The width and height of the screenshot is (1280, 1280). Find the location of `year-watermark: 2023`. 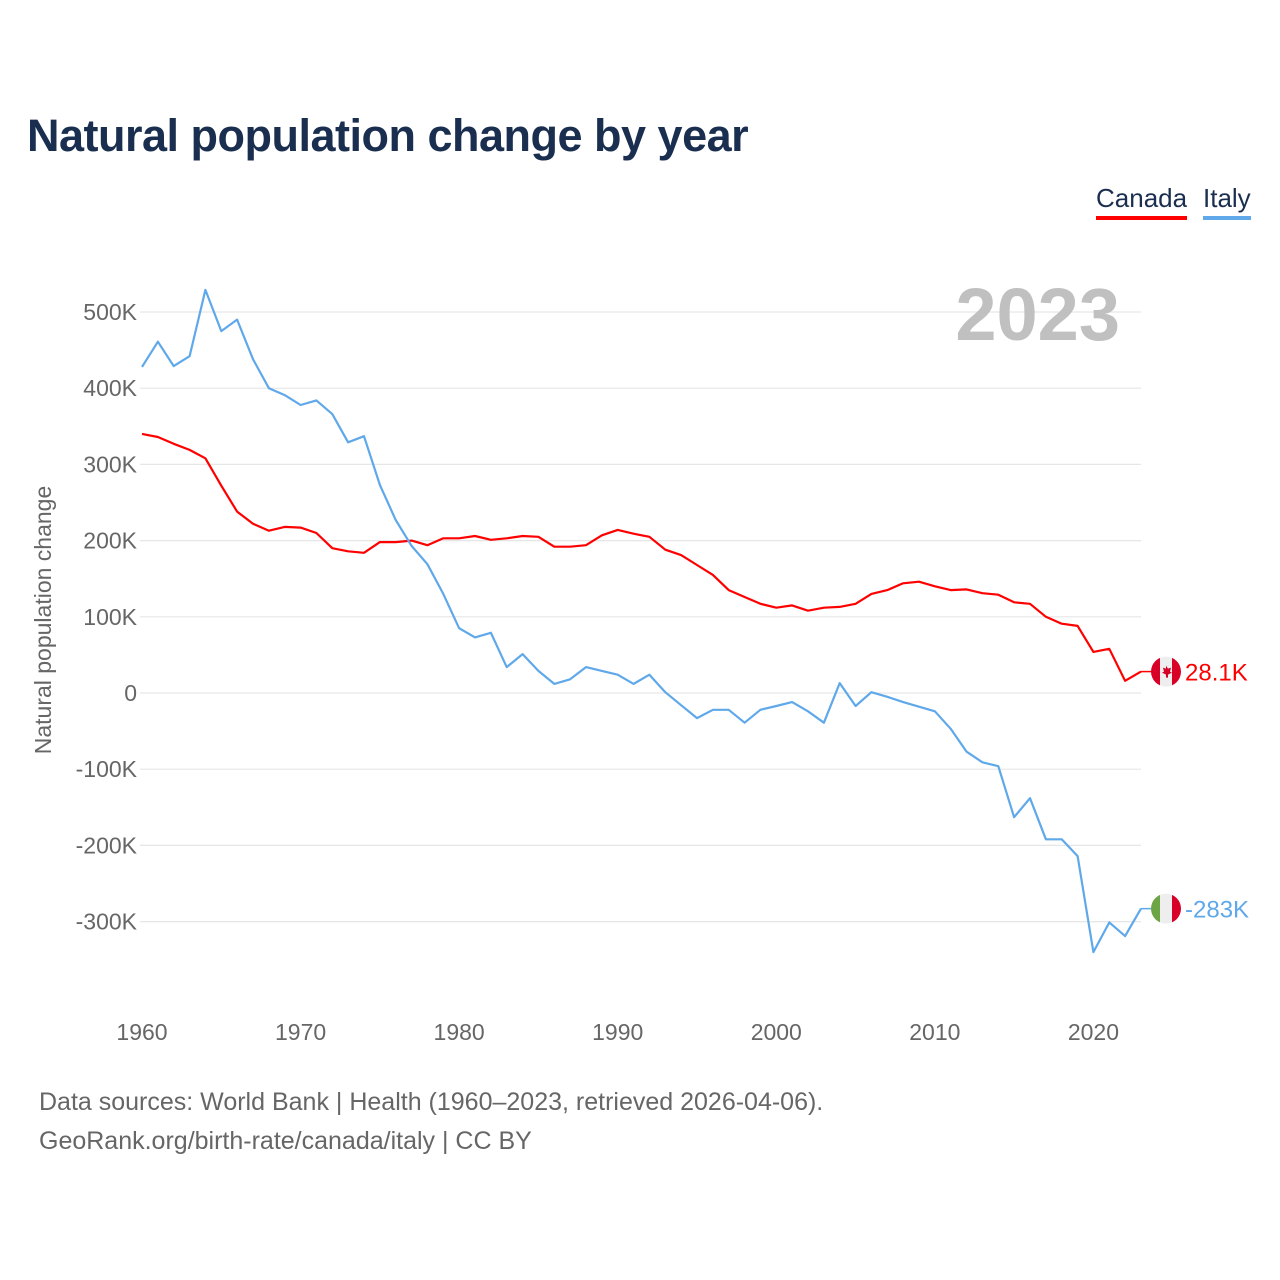

year-watermark: 2023 is located at coordinates (1037, 314).